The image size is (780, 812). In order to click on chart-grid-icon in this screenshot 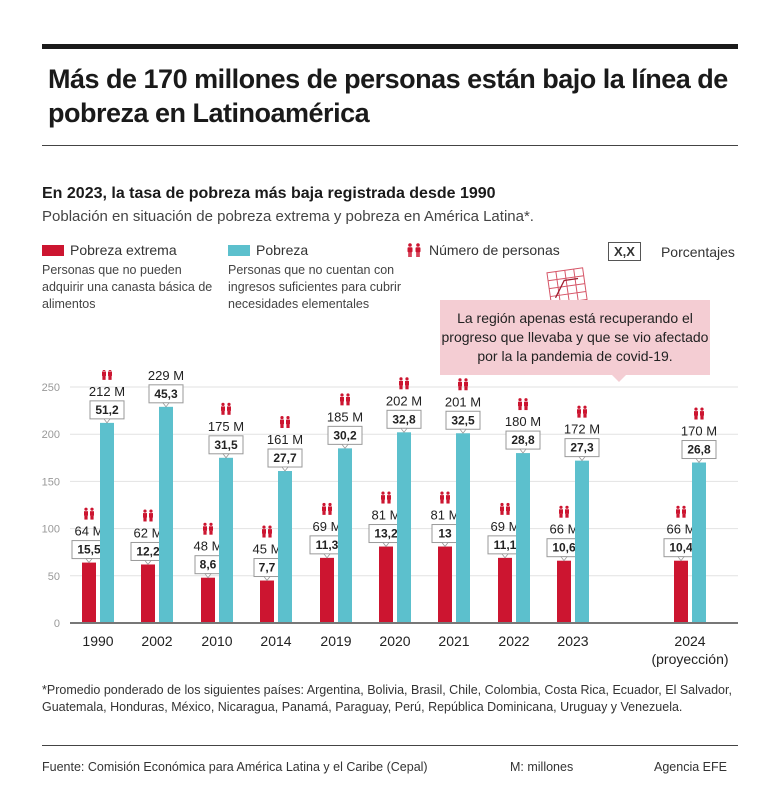, I will do `click(567, 286)`.